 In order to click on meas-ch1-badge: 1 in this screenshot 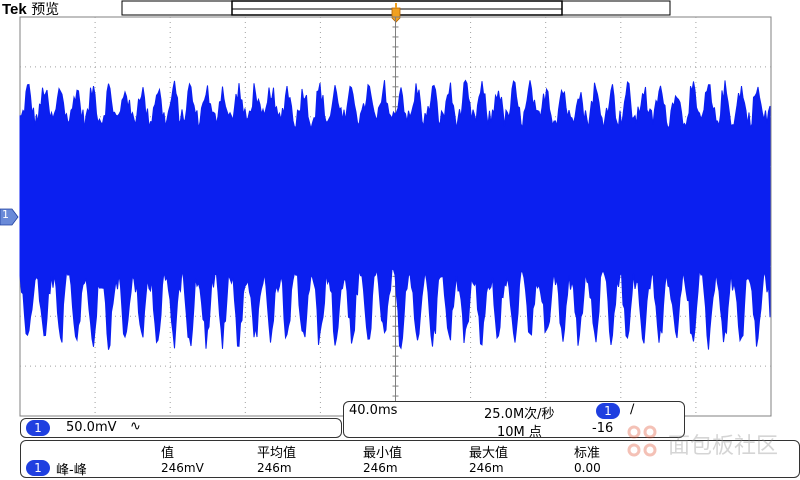, I will do `click(38, 468)`.